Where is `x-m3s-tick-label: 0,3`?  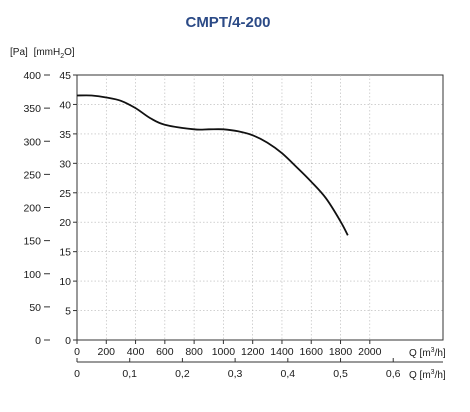 x-m3s-tick-label: 0,3 is located at coordinates (235, 374).